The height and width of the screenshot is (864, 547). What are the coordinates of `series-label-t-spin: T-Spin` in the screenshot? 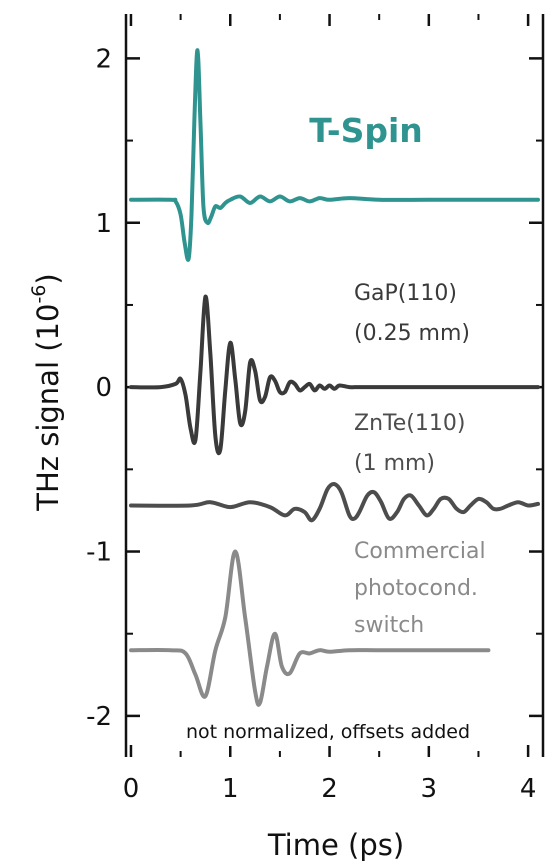 It's located at (366, 130).